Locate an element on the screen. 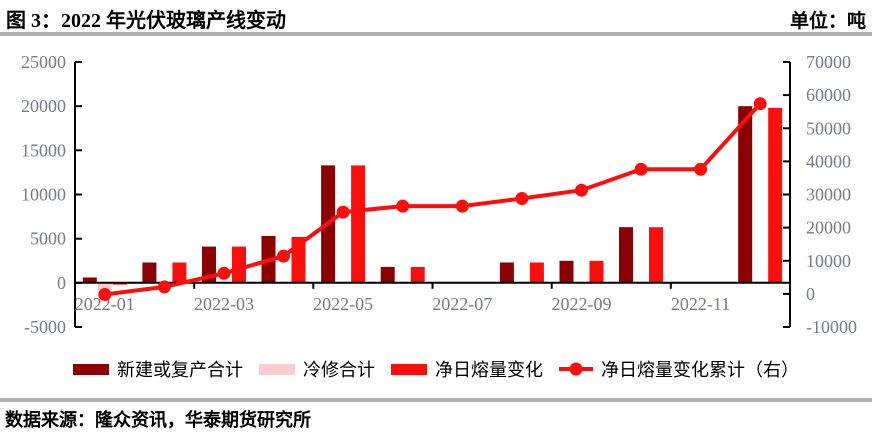 This screenshot has width=872, height=434. legend-label-cumulative: 净日熔量变化累计（右） is located at coordinates (700, 370).